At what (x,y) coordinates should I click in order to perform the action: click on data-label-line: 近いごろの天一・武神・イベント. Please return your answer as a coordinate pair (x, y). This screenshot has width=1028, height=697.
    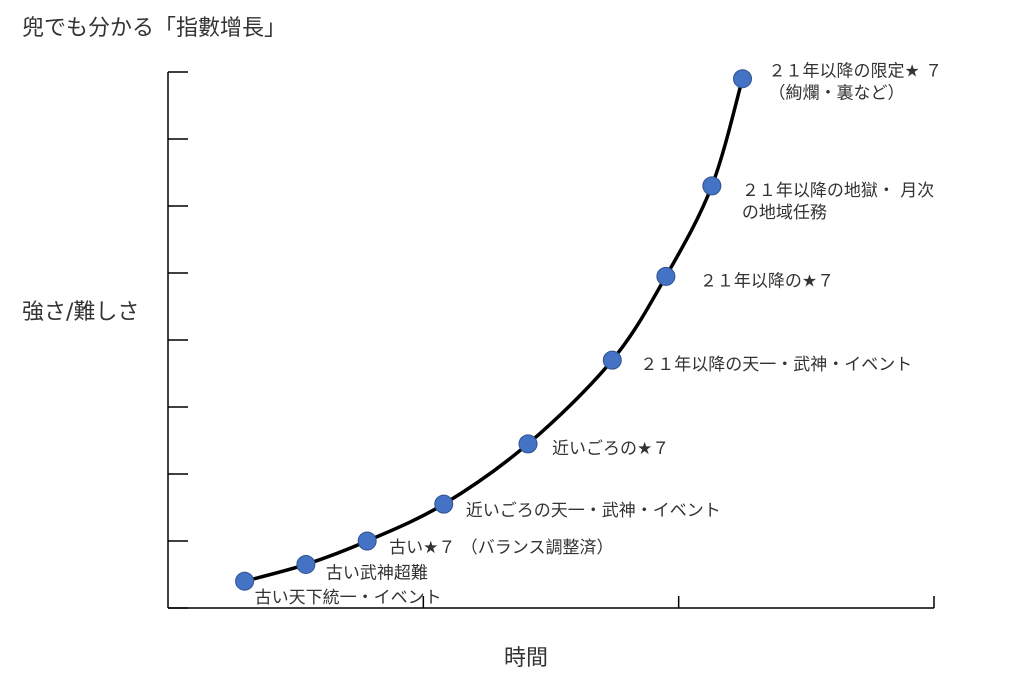
    Looking at the image, I should click on (593, 511).